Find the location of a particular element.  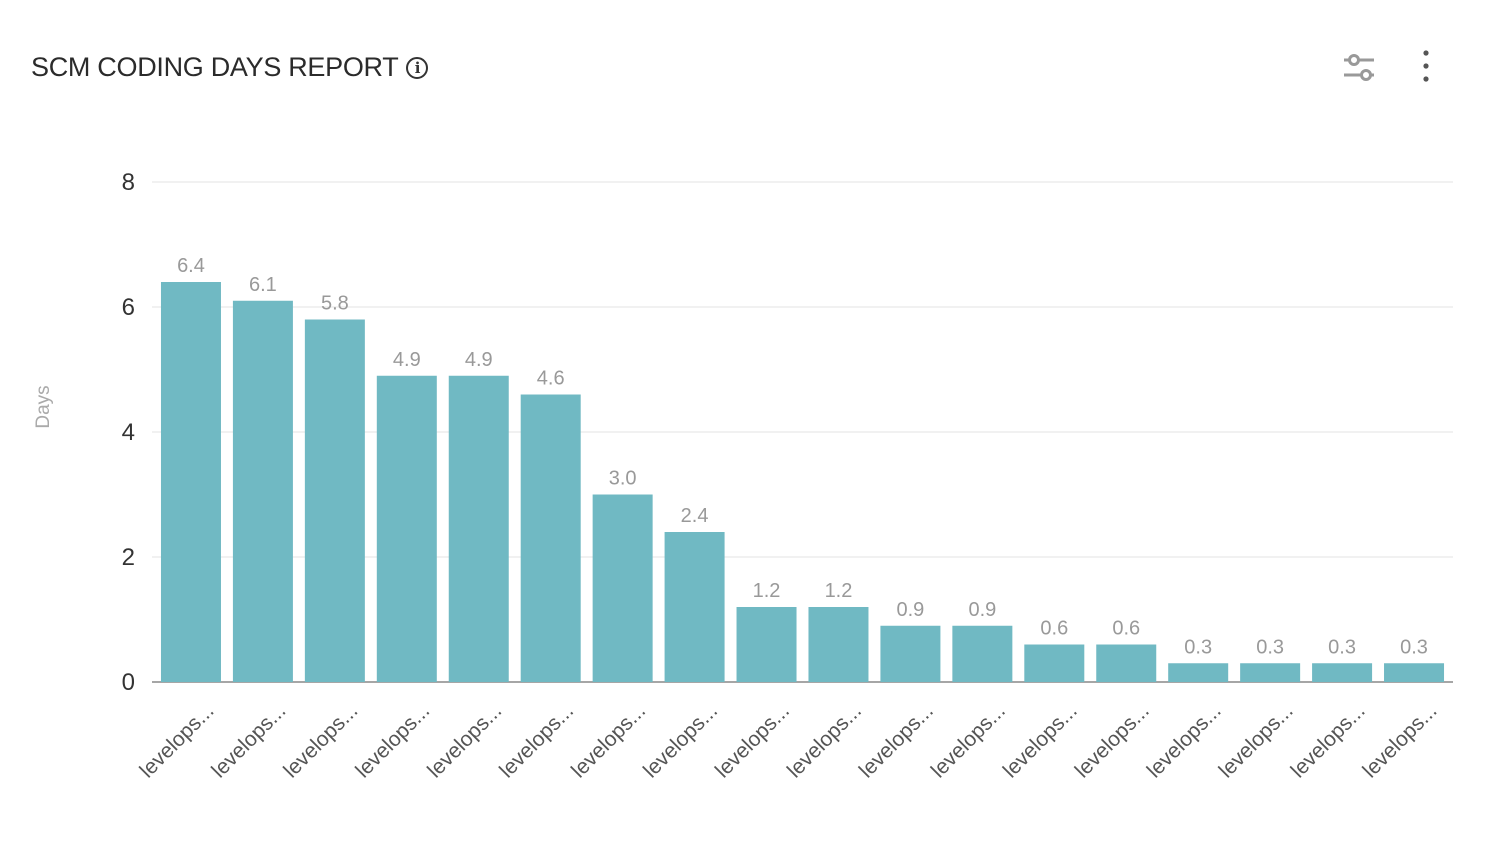

more-vertical-icon is located at coordinates (1426, 66).